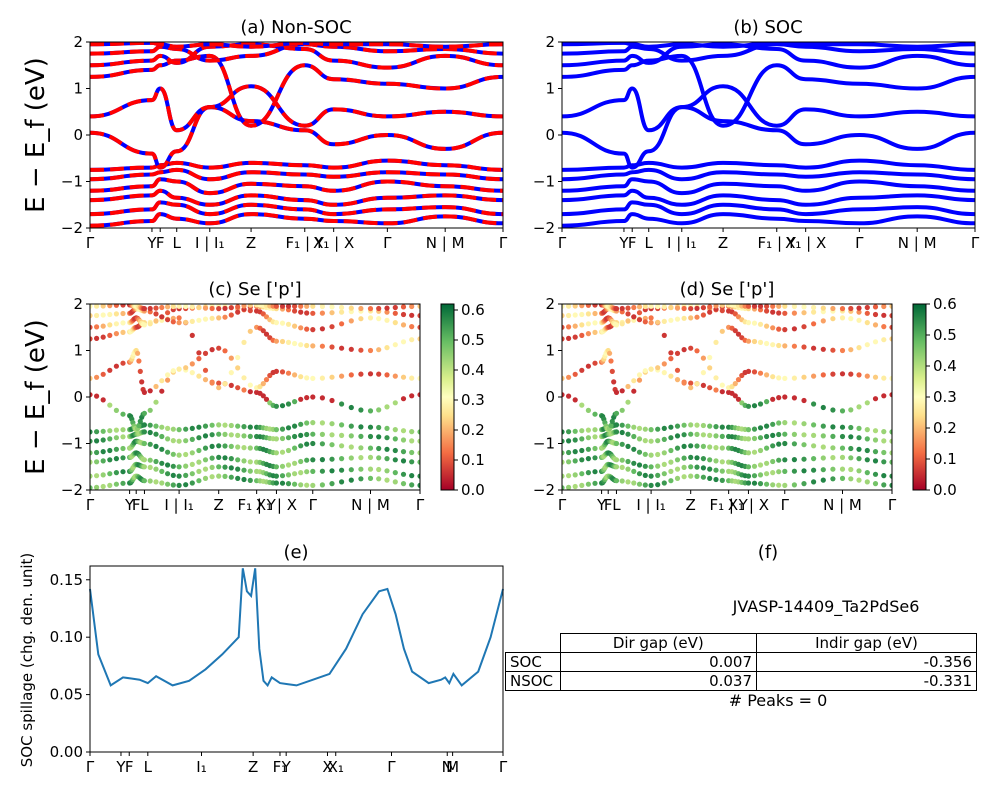 This screenshot has width=1000, height=800. I want to click on panel-b-xtick-label: F, so click(632, 243).